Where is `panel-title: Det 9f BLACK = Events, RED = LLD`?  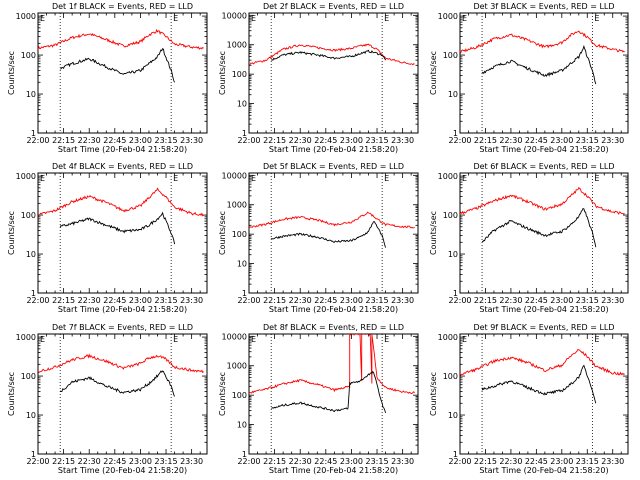
panel-title: Det 9f BLACK = Events, RED = LLD is located at coordinates (543, 327).